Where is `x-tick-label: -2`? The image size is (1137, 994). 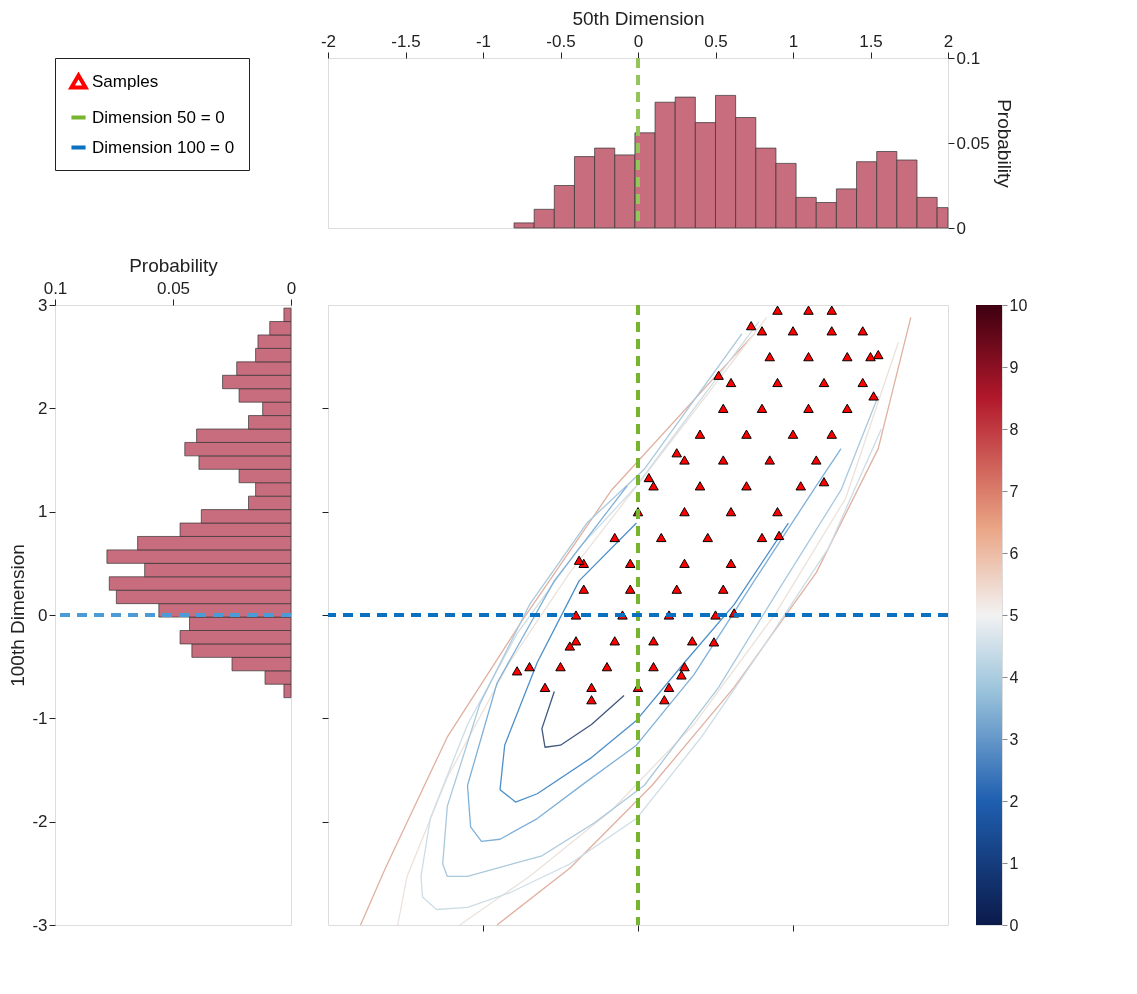
x-tick-label: -2 is located at coordinates (328, 41).